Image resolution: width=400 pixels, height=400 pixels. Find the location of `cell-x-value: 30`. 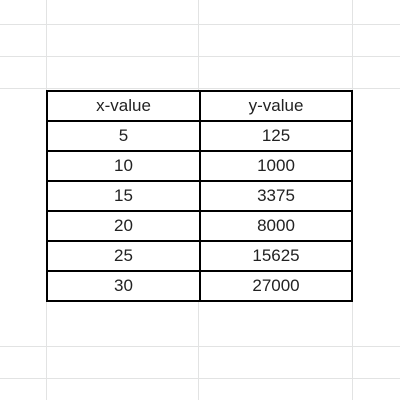

cell-x-value: 30 is located at coordinates (123, 286).